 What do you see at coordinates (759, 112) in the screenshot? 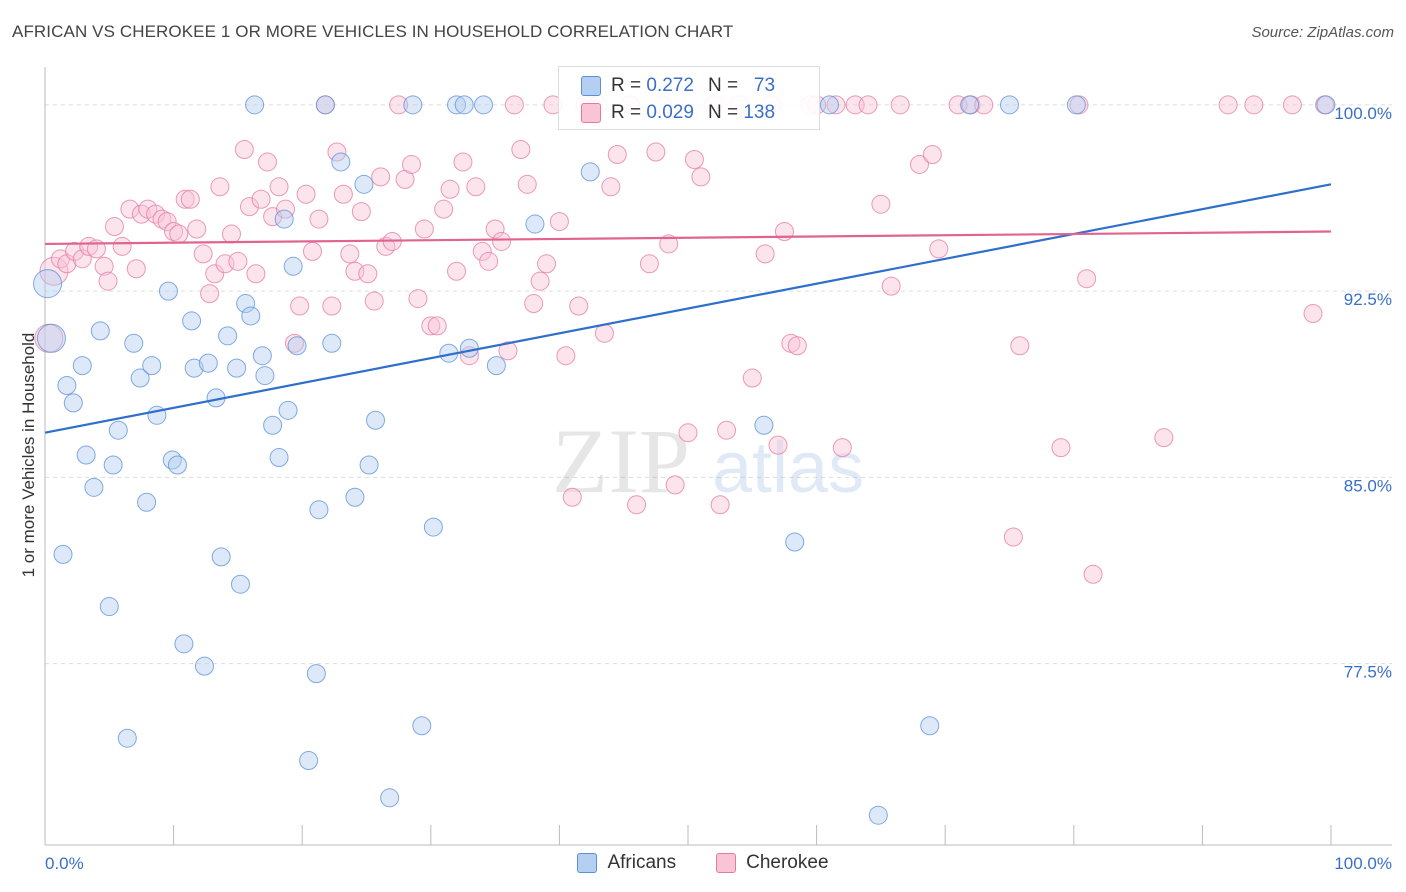
I see `n-value: 138` at bounding box center [759, 112].